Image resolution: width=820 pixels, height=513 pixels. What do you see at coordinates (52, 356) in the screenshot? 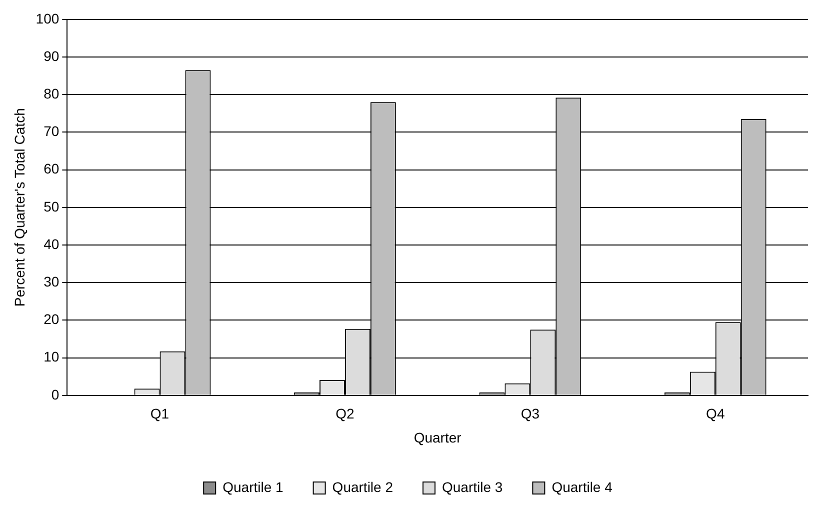
I see `y-tick-label: 10` at bounding box center [52, 356].